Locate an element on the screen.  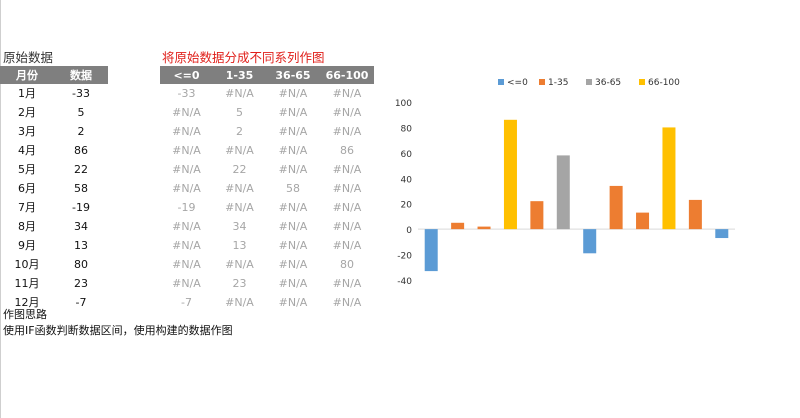
header-le0: <=0 is located at coordinates (186, 75).